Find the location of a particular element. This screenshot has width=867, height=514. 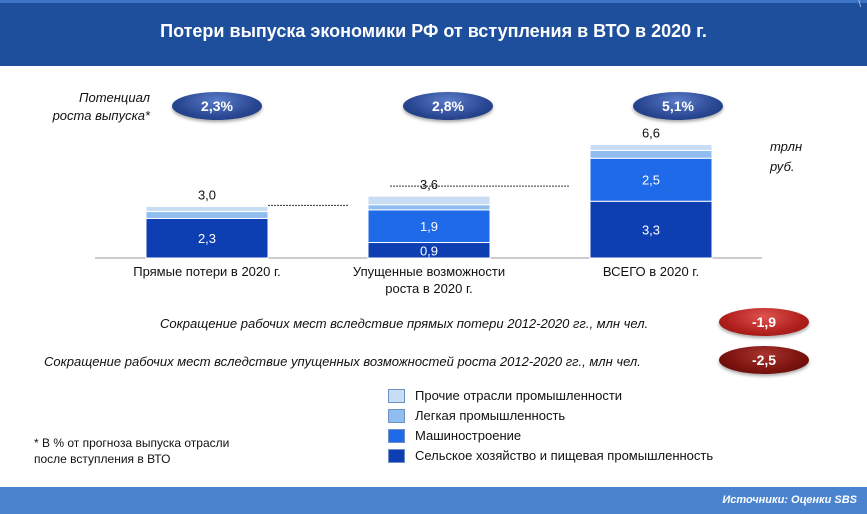

potential-label-line2: роста выпуска* is located at coordinates (101, 115).